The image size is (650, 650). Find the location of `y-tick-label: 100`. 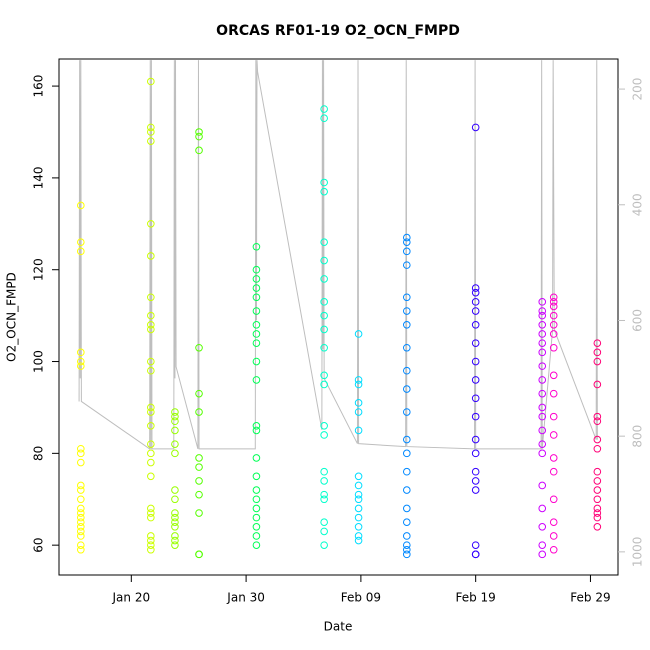

y-tick-label: 100 is located at coordinates (39, 361).